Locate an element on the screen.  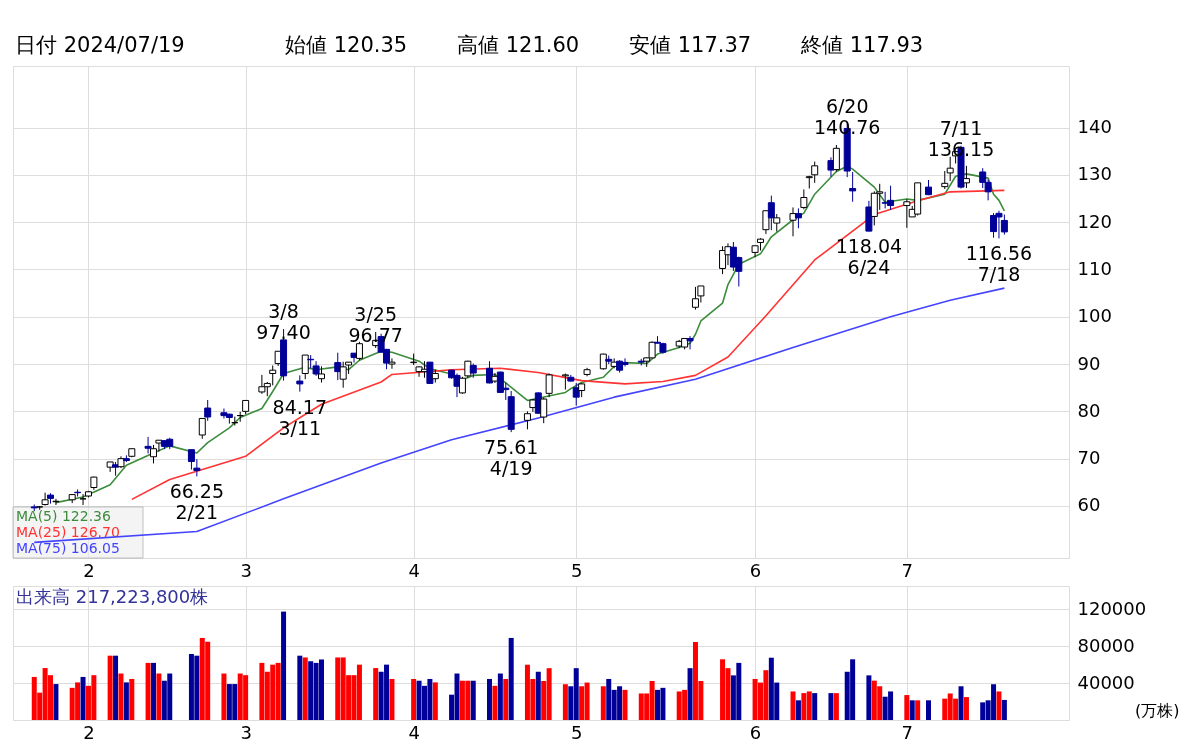
y-axis-title: (万株) is located at coordinates (1157, 710).